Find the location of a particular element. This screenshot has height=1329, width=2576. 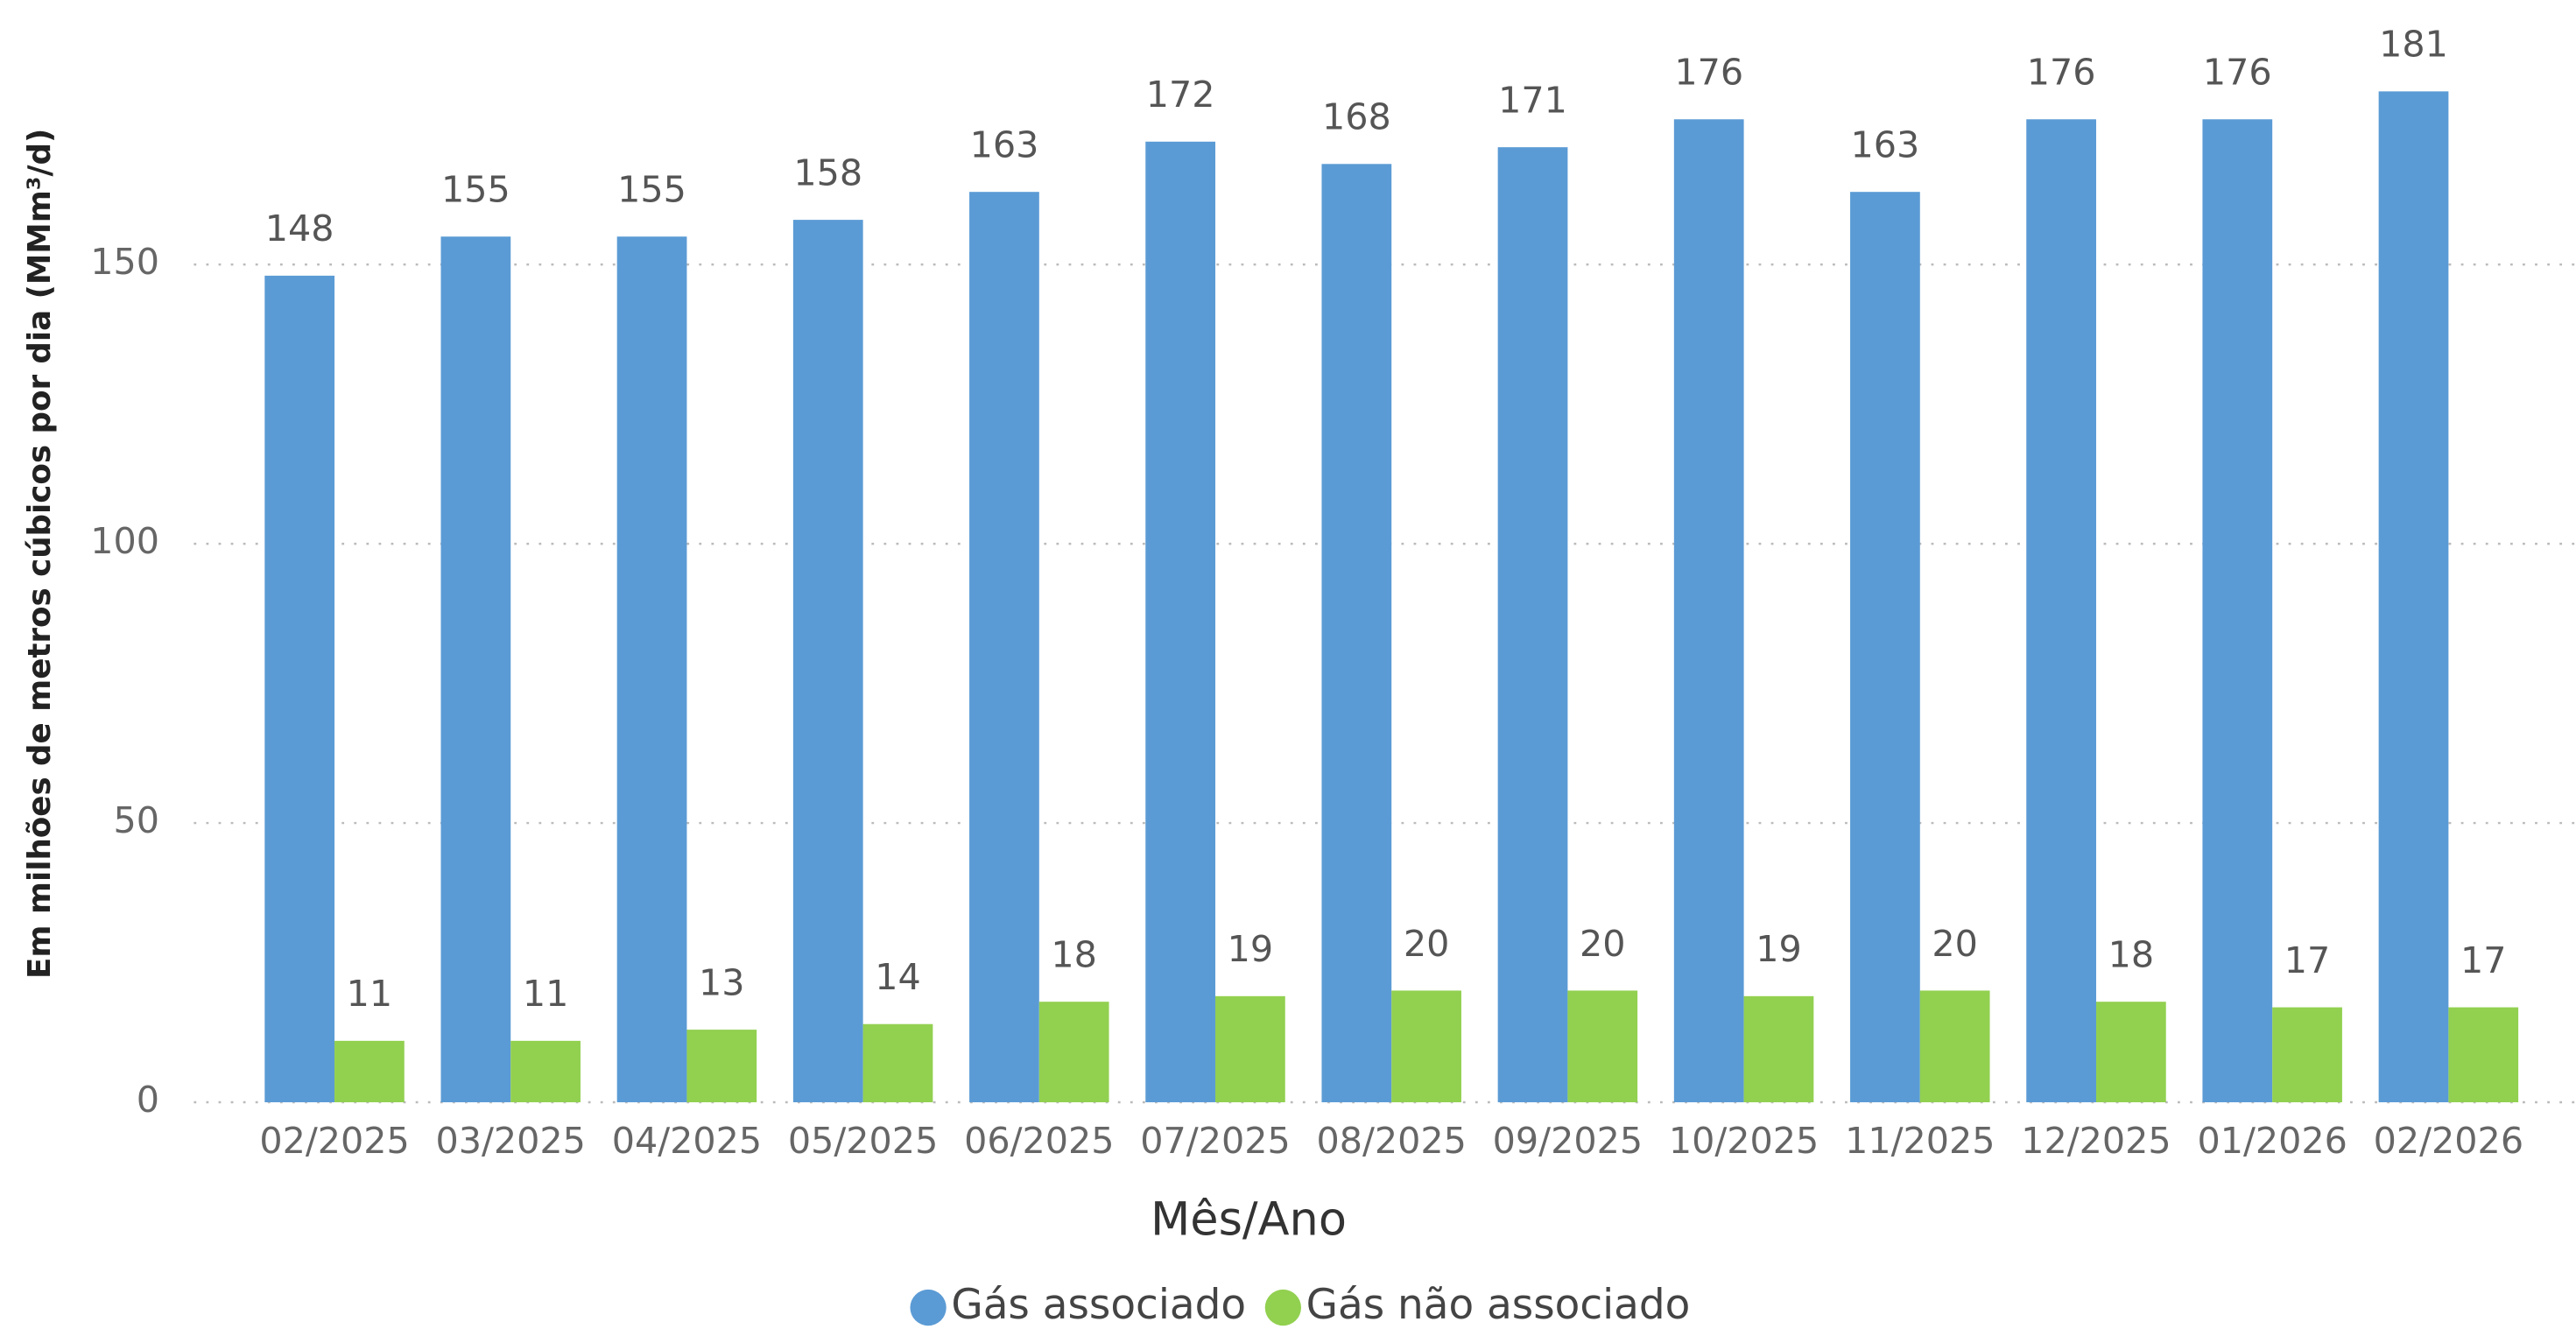

data-label: 13 is located at coordinates (722, 982).